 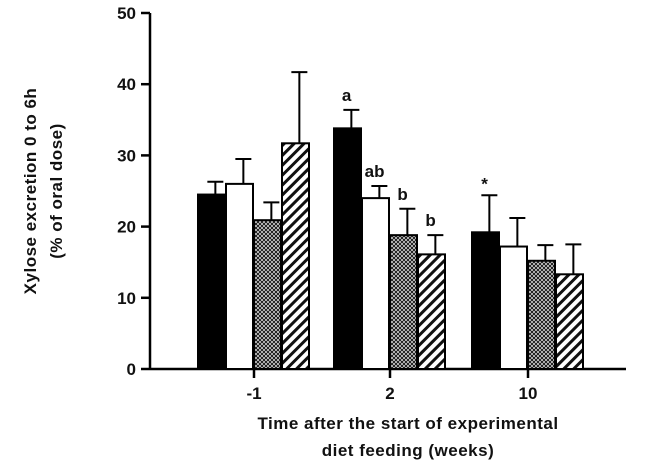 I want to click on x-axis-title: diet feeding (weeks), so click(x=408, y=450).